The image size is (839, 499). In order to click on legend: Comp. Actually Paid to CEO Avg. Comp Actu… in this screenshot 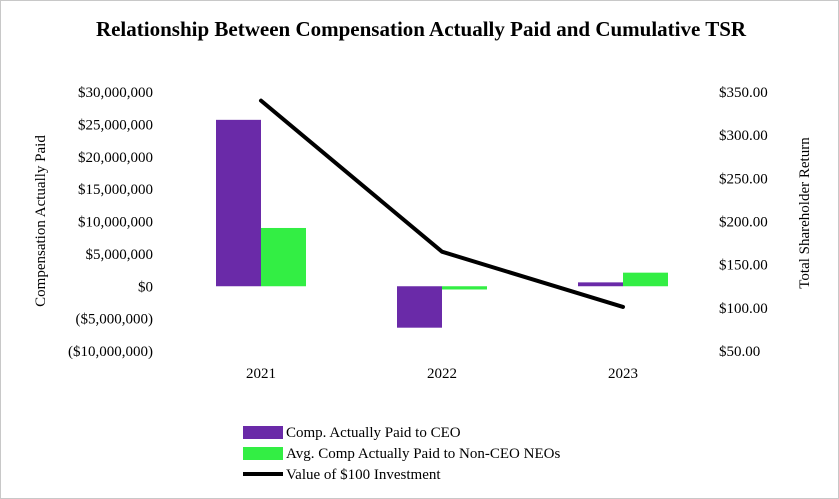, I will do `click(401, 454)`.